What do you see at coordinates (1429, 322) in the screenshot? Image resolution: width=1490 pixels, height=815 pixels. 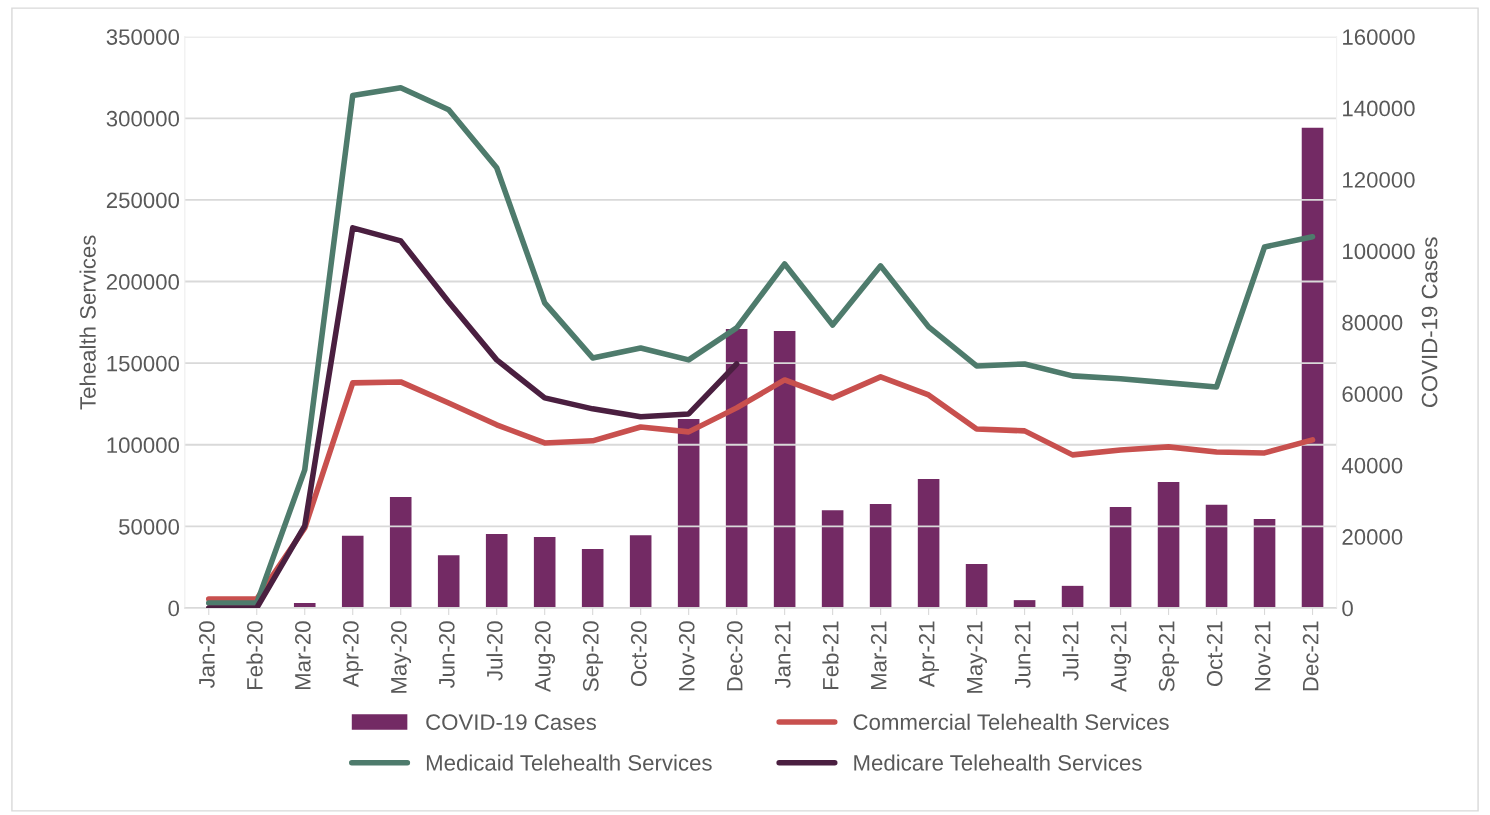 I see `y2-axis-title: COVID-19 Cases` at bounding box center [1429, 322].